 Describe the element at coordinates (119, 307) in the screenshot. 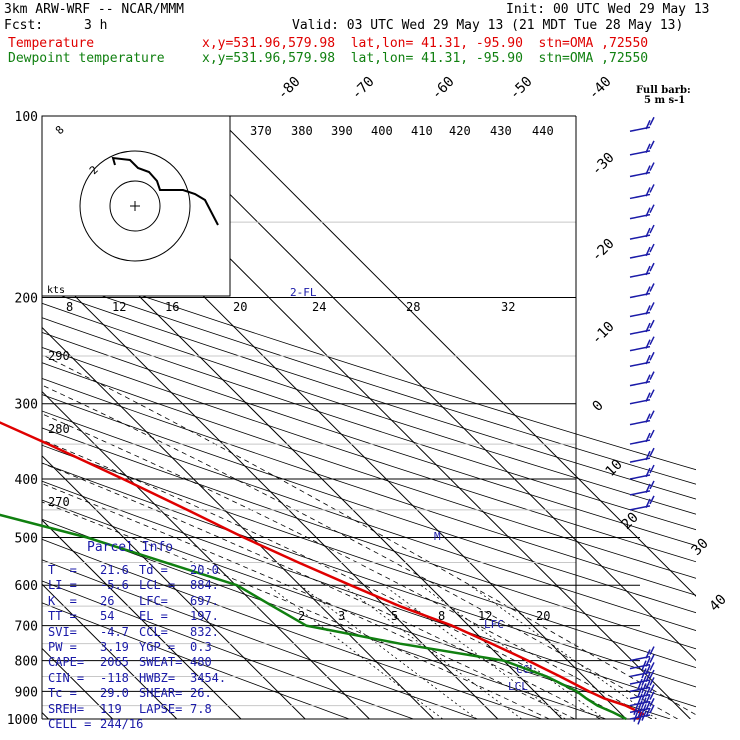

I see `moist-adiabat-label: 12` at that location.